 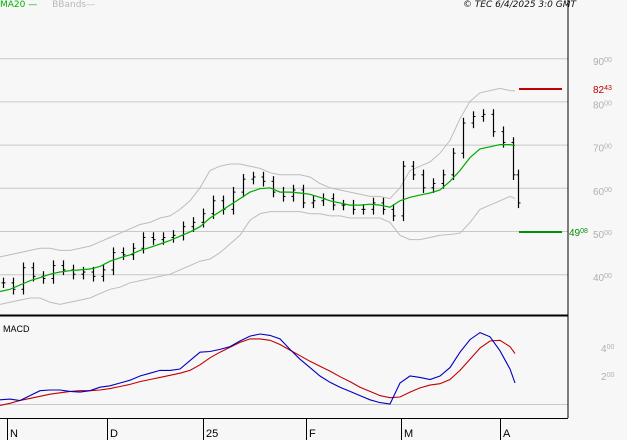 I want to click on support-resistance-lines, so click(x=540, y=160).